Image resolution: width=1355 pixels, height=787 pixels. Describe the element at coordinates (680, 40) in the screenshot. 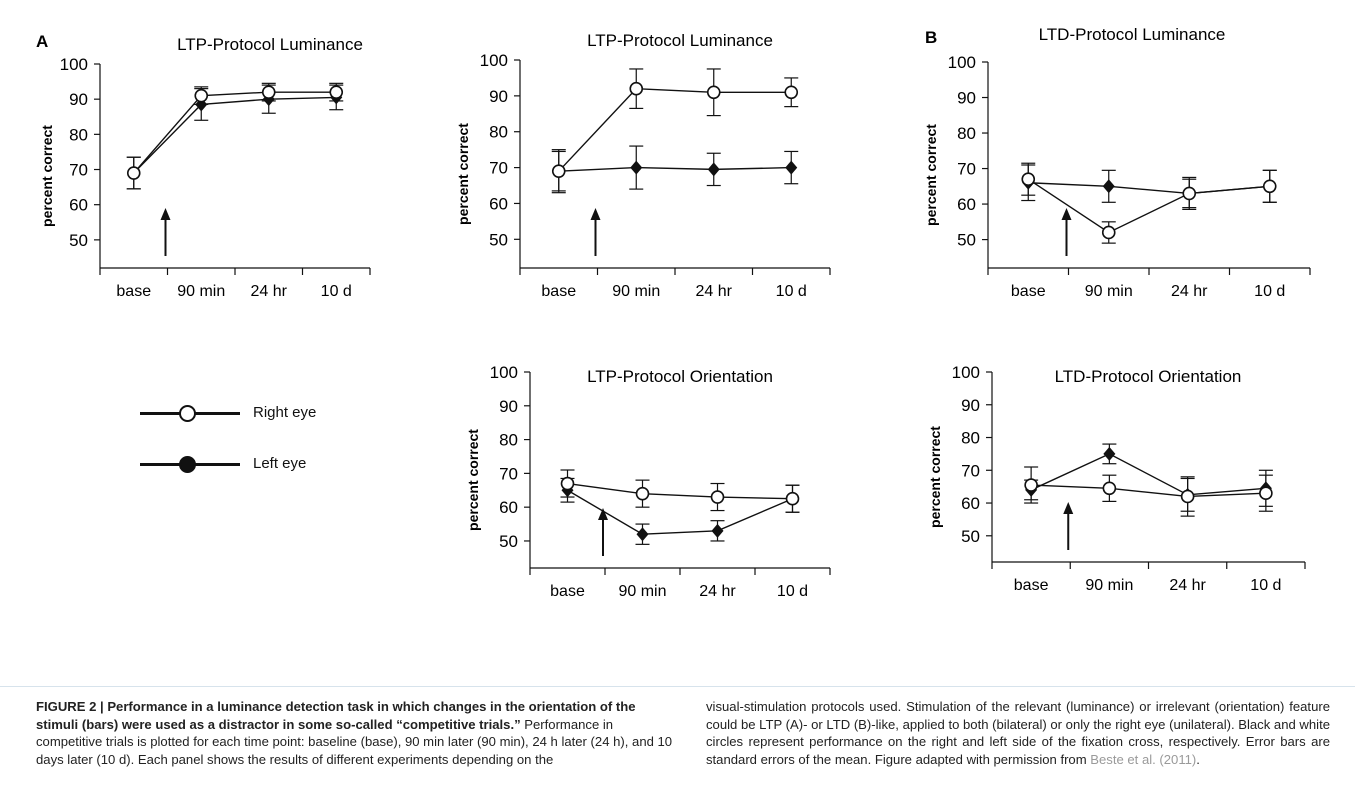

I see `chart-title: LTP-Protocol Luminance` at that location.